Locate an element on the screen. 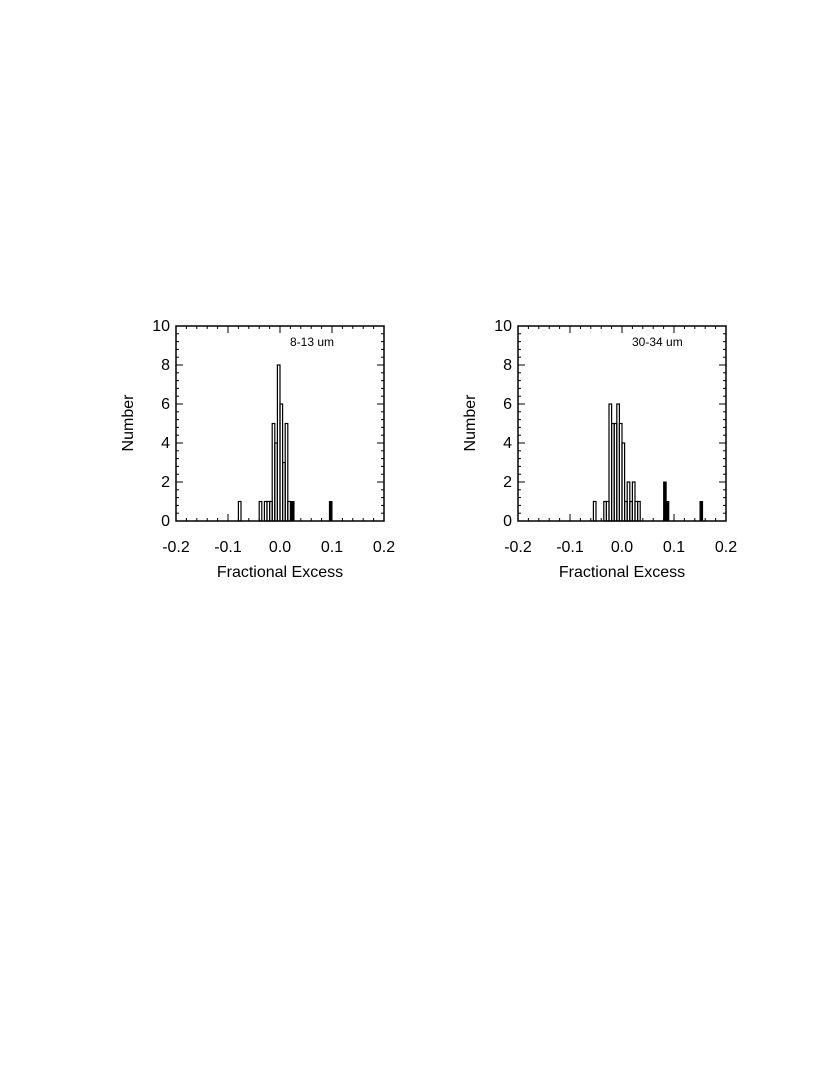 Image resolution: width=830 pixels, height=1075 pixels. panel-annotation: 8-13 um is located at coordinates (312, 342).